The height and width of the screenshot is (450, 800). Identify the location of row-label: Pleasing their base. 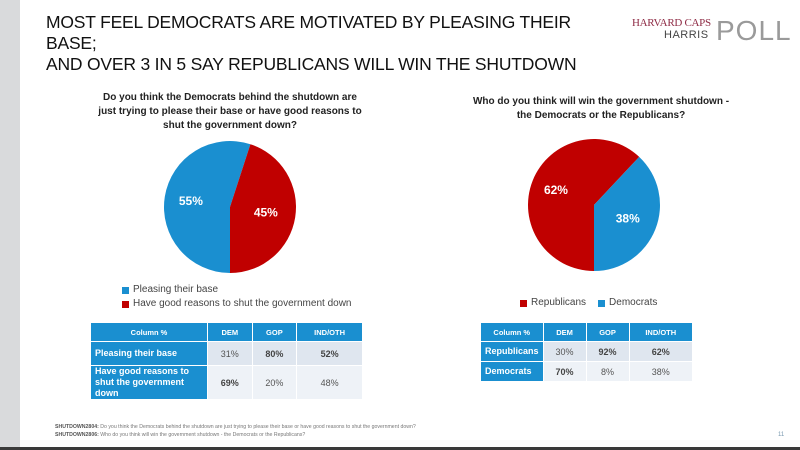
(149, 353).